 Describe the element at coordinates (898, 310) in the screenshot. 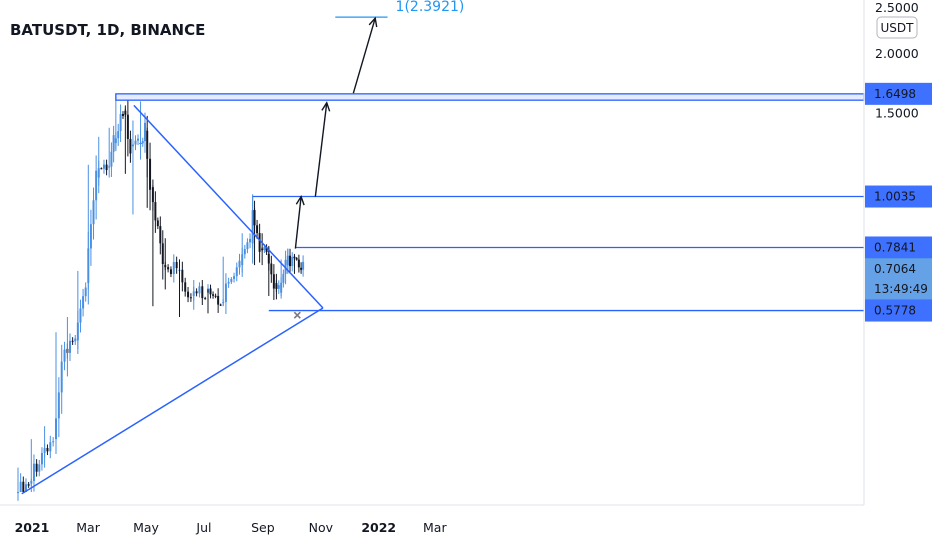

I see `level-price-tag: 0.5778` at that location.